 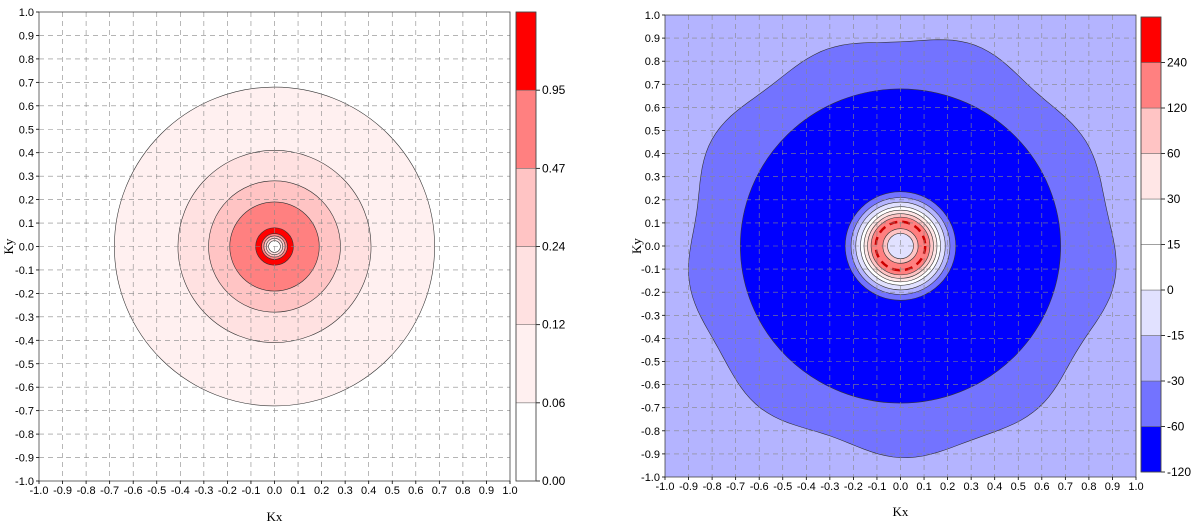 What do you see at coordinates (554, 325) in the screenshot?
I see `colorbar-label: 0.12` at bounding box center [554, 325].